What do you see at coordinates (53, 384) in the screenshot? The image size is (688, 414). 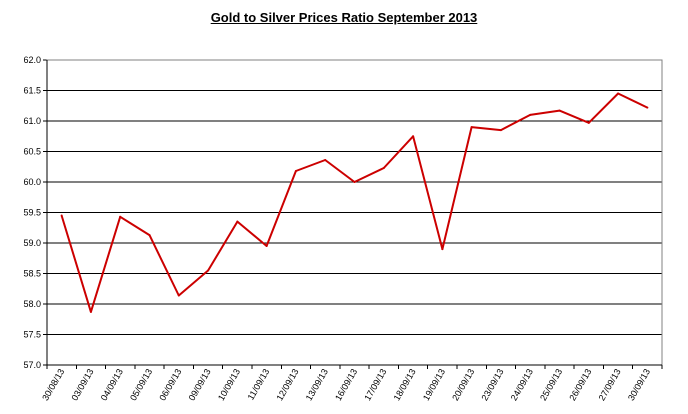 I see `x-tick-label: 30/08/13` at bounding box center [53, 384].